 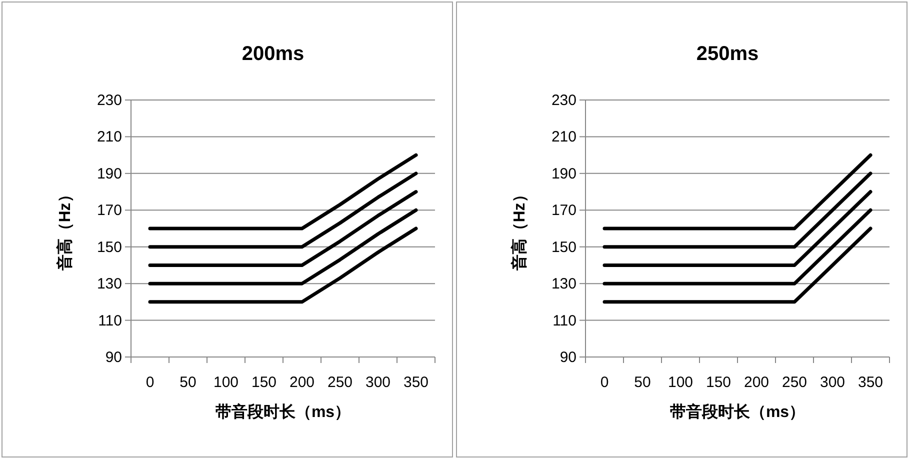 What do you see at coordinates (273, 54) in the screenshot?
I see `chart-title: 200ms` at bounding box center [273, 54].